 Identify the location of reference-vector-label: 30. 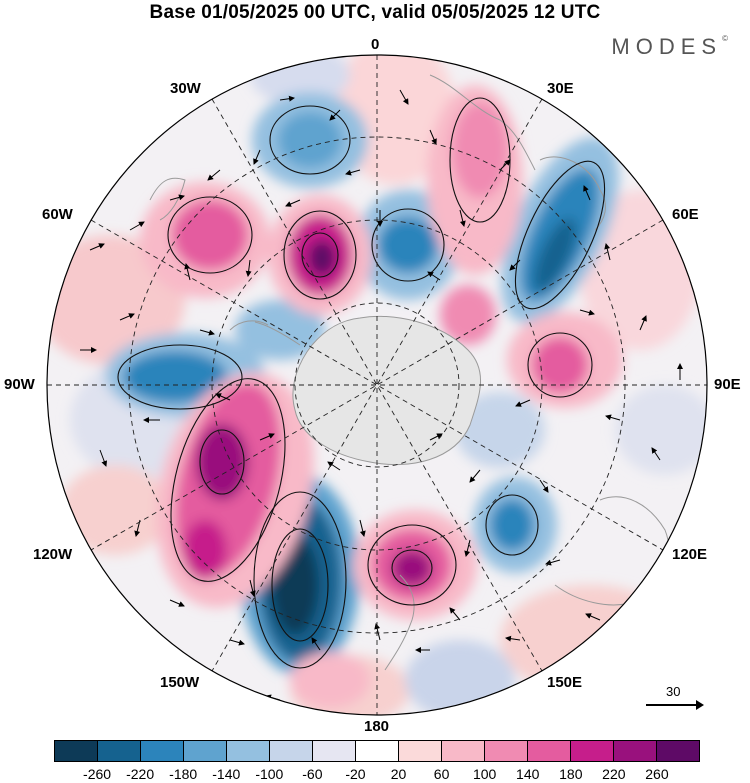
(673, 691).